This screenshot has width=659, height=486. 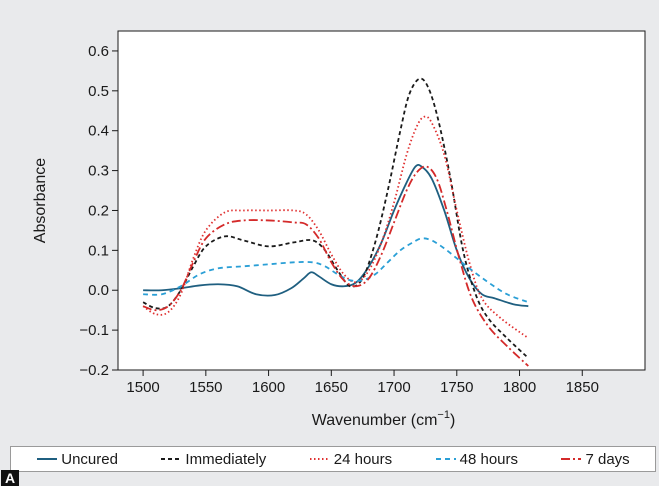 What do you see at coordinates (375, 420) in the screenshot?
I see `x-axis-title-main: Wavenumber (cm` at bounding box center [375, 420].